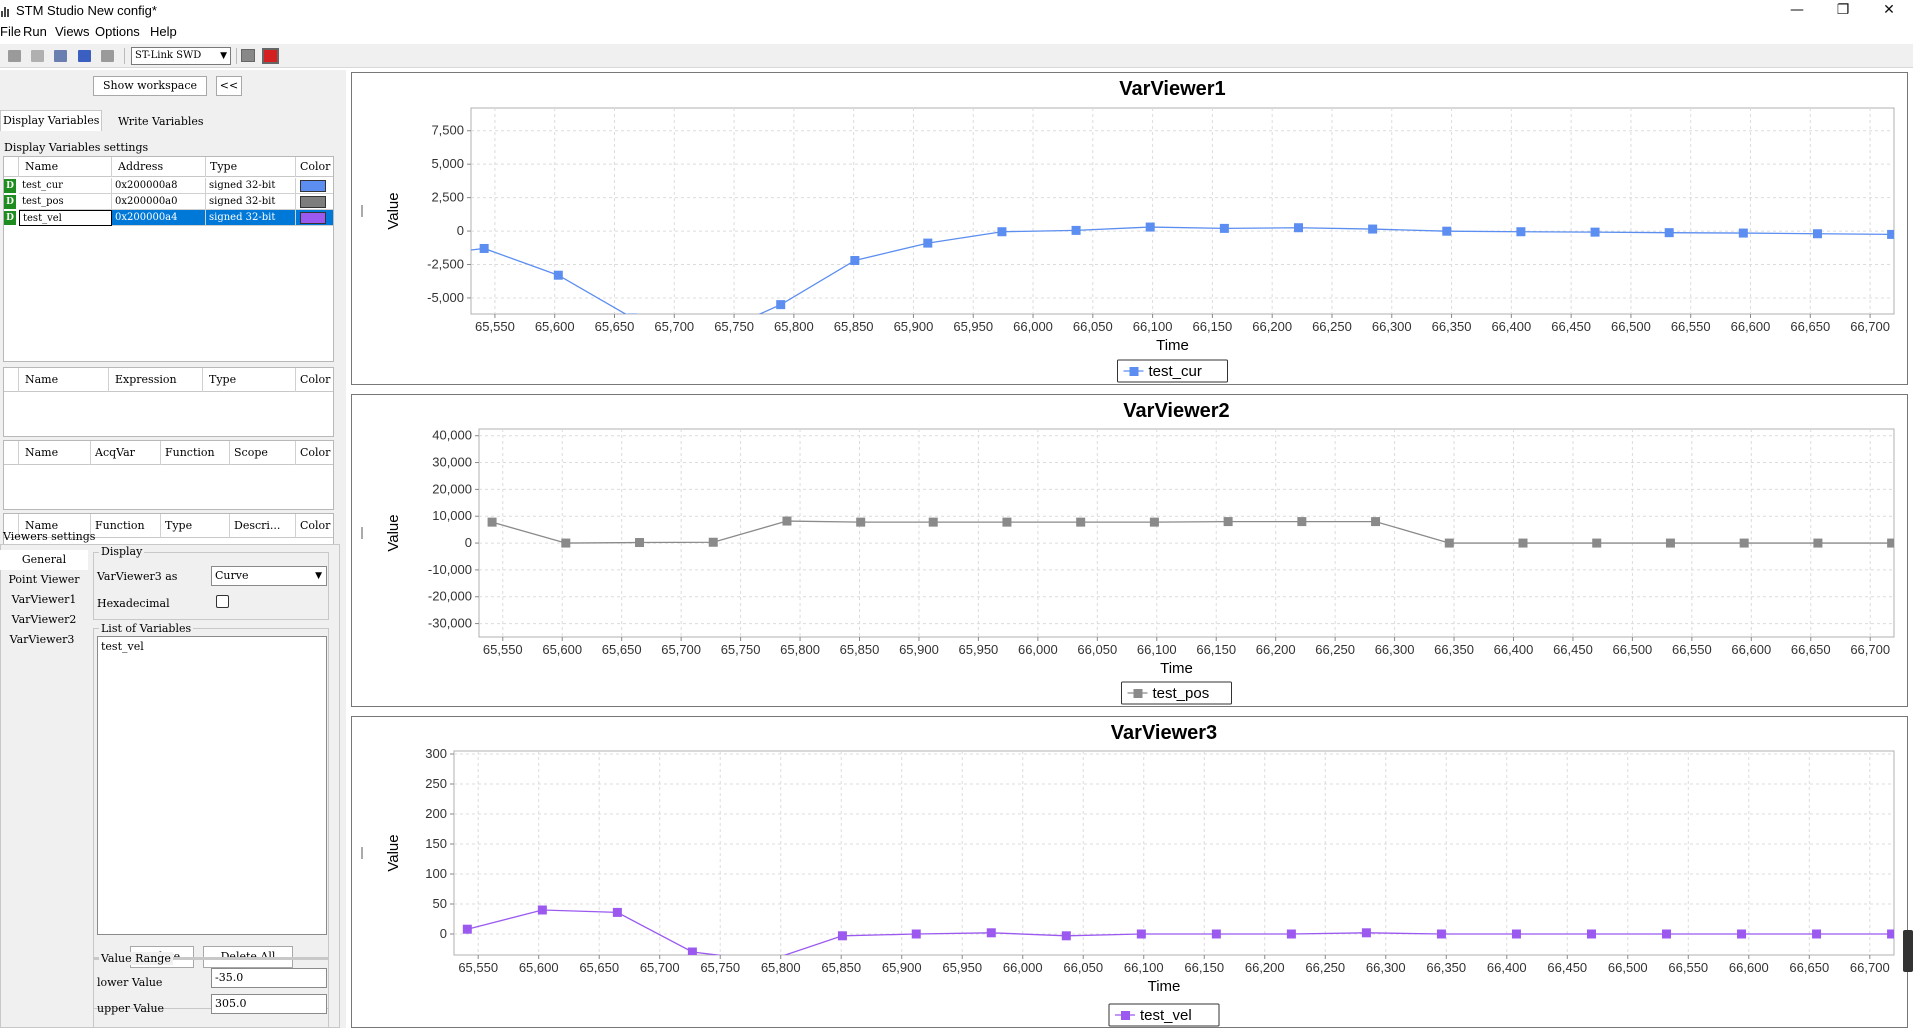  Describe the element at coordinates (269, 1004) in the screenshot. I see `upper-value-input: 305.0` at that location.